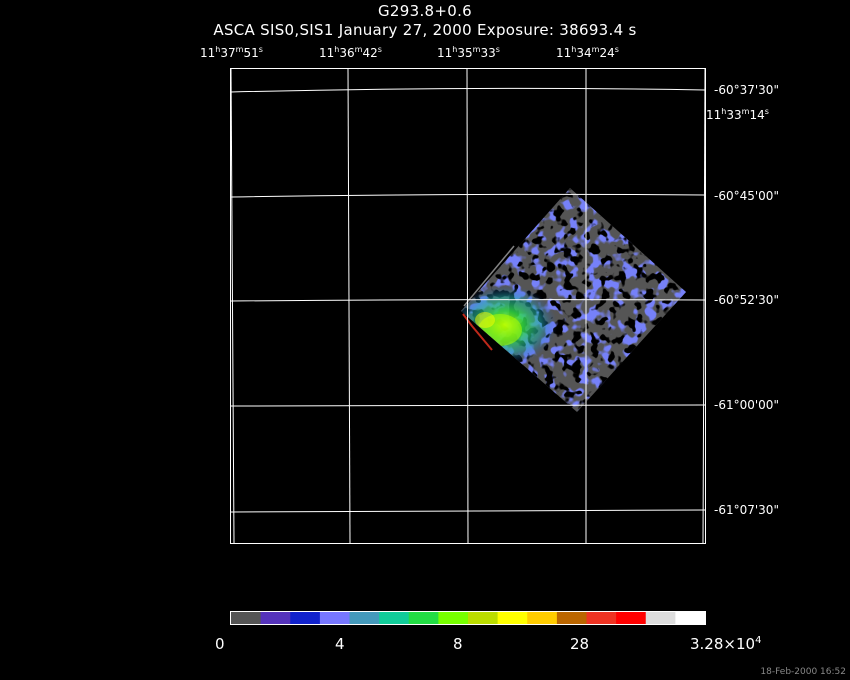 Image resolution: width=850 pixels, height=680 pixels. I want to click on ra-label: 11h34m24s, so click(587, 52).